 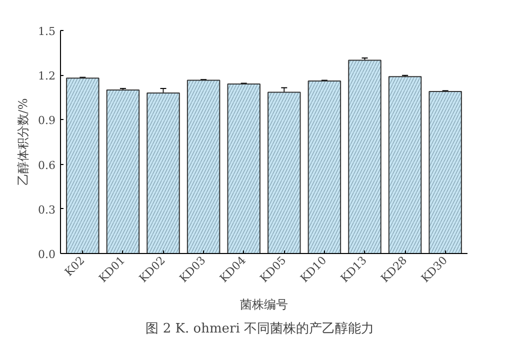 What do you see at coordinates (47, 31) in the screenshot?
I see `y-tick-label: 1.5` at bounding box center [47, 31].